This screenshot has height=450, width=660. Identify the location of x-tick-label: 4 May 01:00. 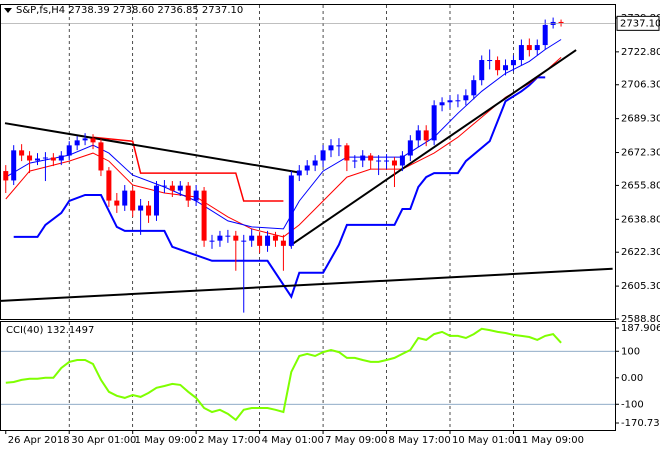
(293, 440).